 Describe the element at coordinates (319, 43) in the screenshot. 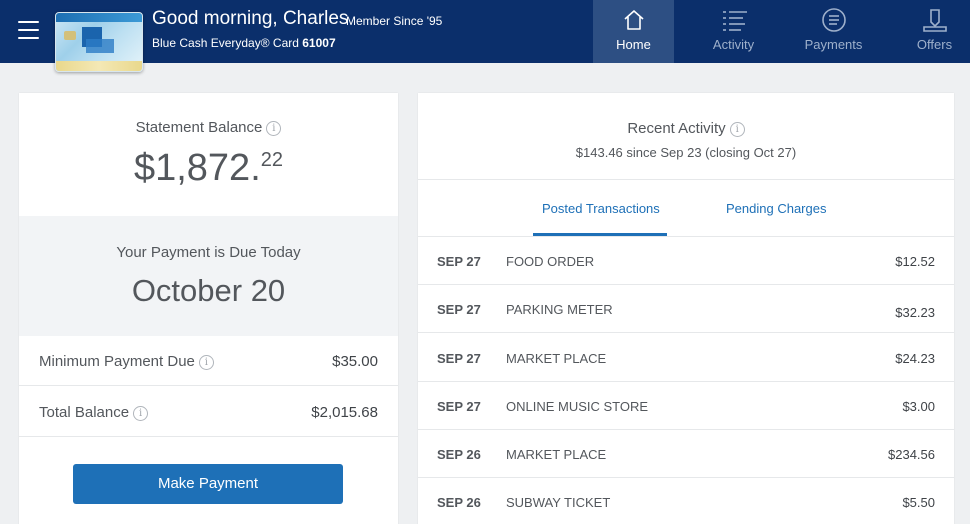

I see `card-number: 61007` at that location.